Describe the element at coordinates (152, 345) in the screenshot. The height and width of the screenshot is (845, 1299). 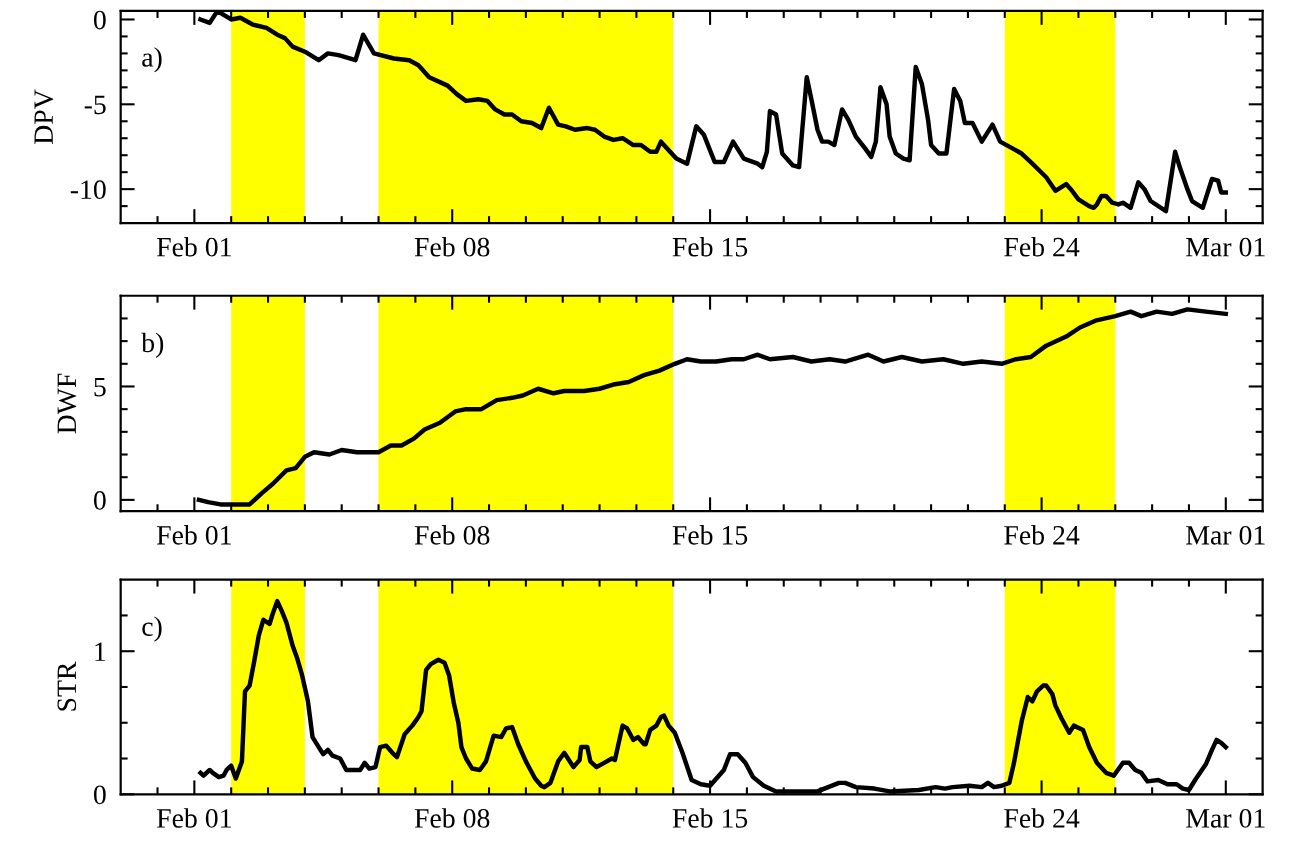
I see `annotation: b)` at that location.